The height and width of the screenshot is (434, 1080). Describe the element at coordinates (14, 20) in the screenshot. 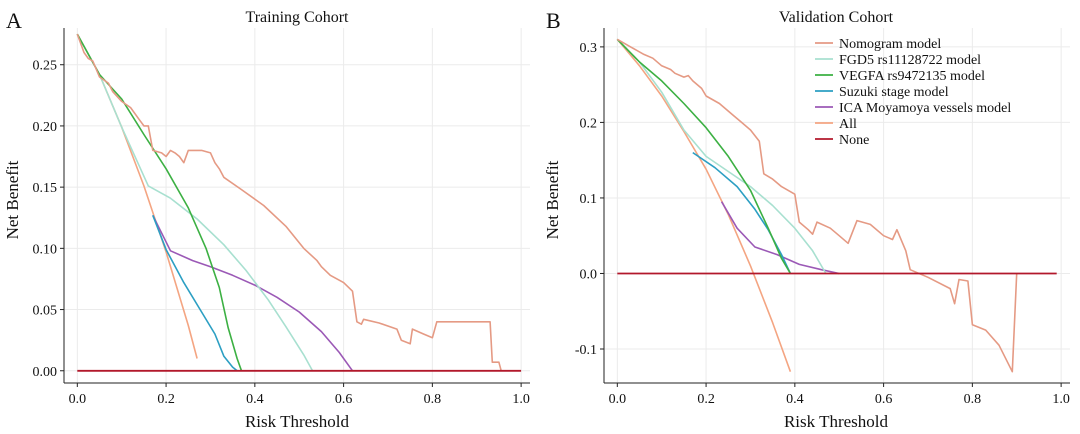

I see `panel-letter: A` at that location.